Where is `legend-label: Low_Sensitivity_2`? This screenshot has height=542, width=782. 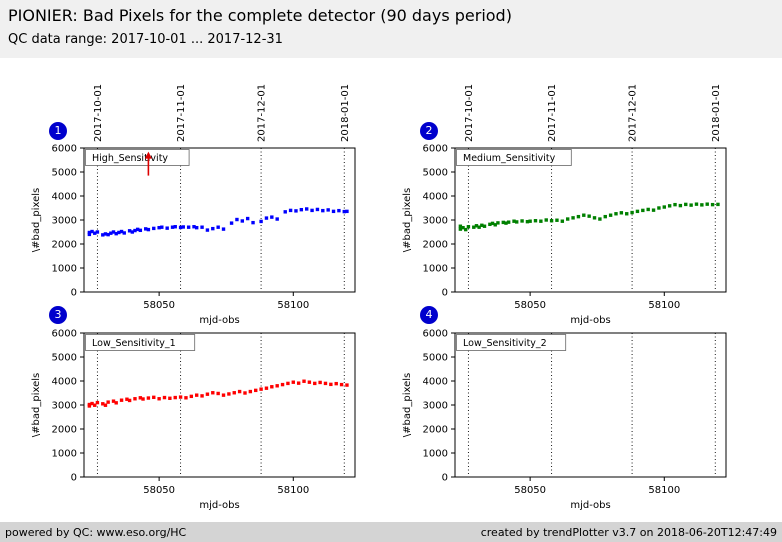 legend-label: Low_Sensitivity_2 is located at coordinates (505, 343).